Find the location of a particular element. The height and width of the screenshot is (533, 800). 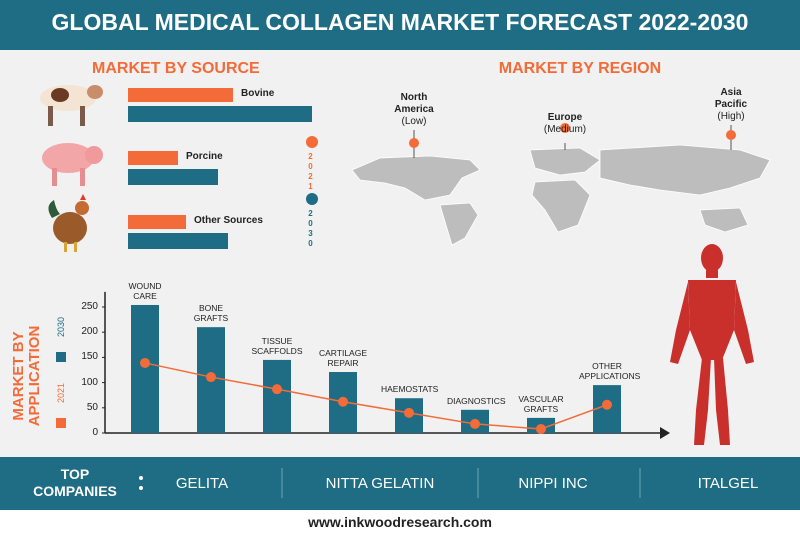

axis-arrow is located at coordinates (665, 433).